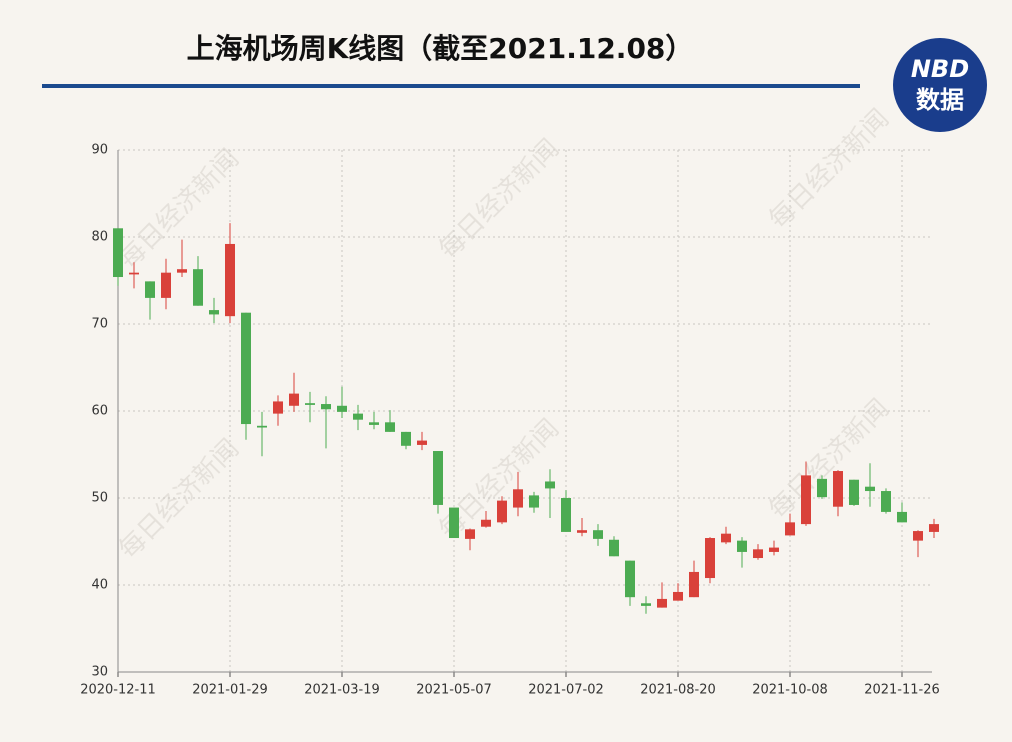 The image size is (1012, 742). What do you see at coordinates (99, 324) in the screenshot?
I see `y-tick-label: 70` at bounding box center [99, 324].